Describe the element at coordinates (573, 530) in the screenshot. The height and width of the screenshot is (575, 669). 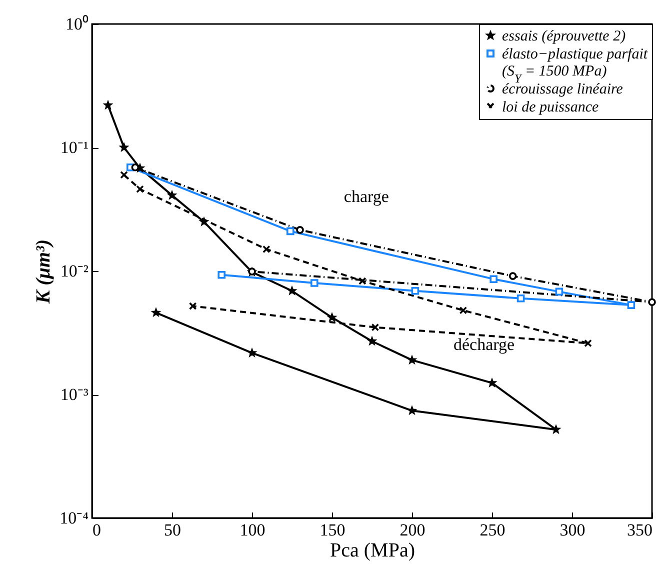
I see `x-tick-label: 300` at that location.